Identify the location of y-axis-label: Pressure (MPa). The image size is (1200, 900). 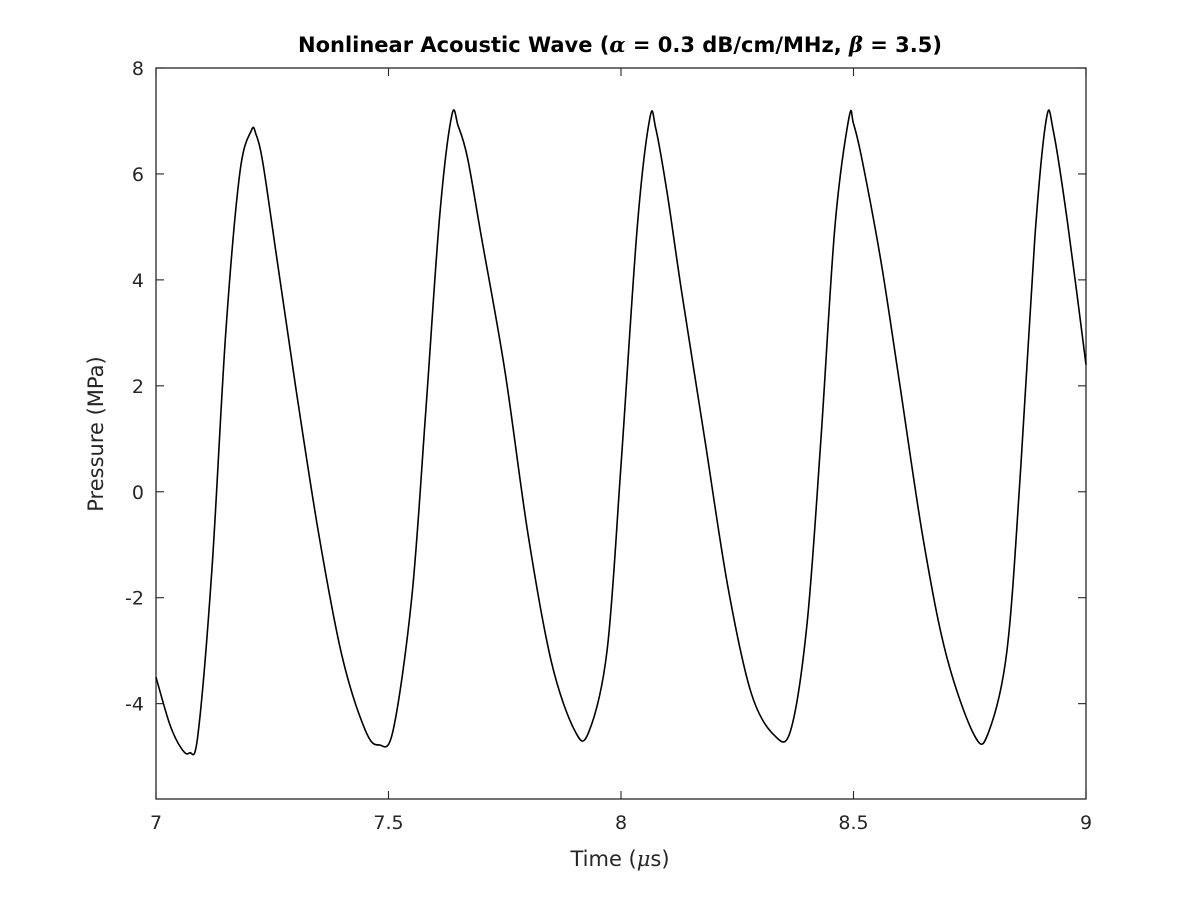
(96, 433).